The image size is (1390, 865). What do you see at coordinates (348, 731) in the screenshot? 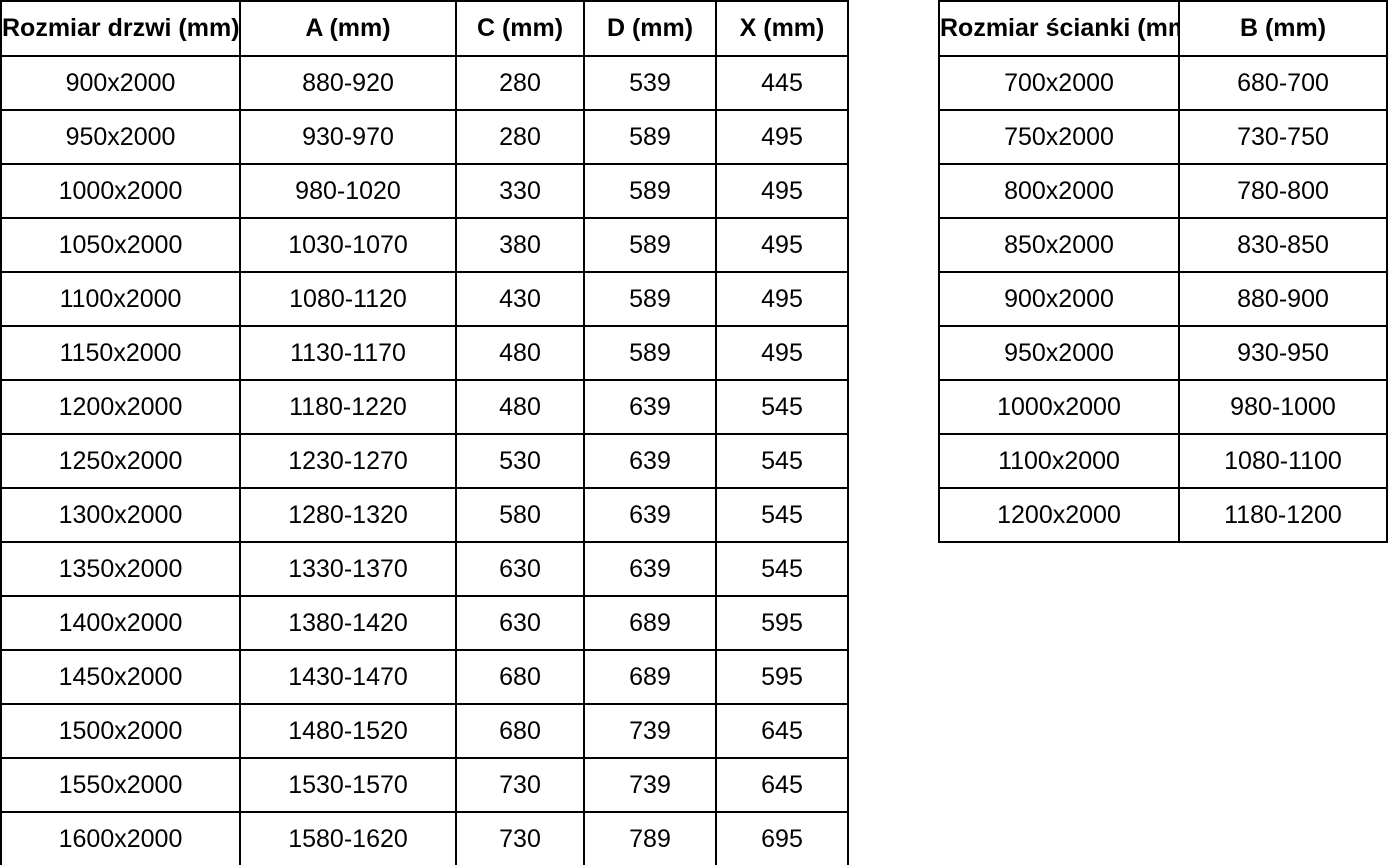
I see `table-cell: 1480-1520` at bounding box center [348, 731].